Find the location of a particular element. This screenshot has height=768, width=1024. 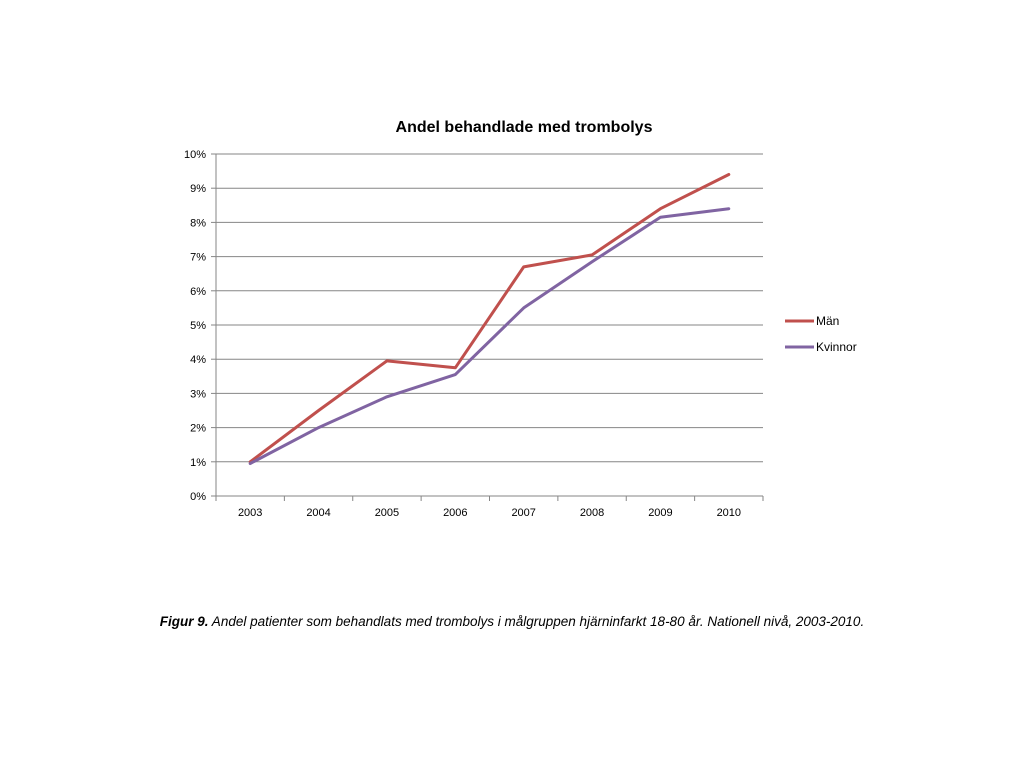

x-tick-label: 2006 is located at coordinates (455, 513).